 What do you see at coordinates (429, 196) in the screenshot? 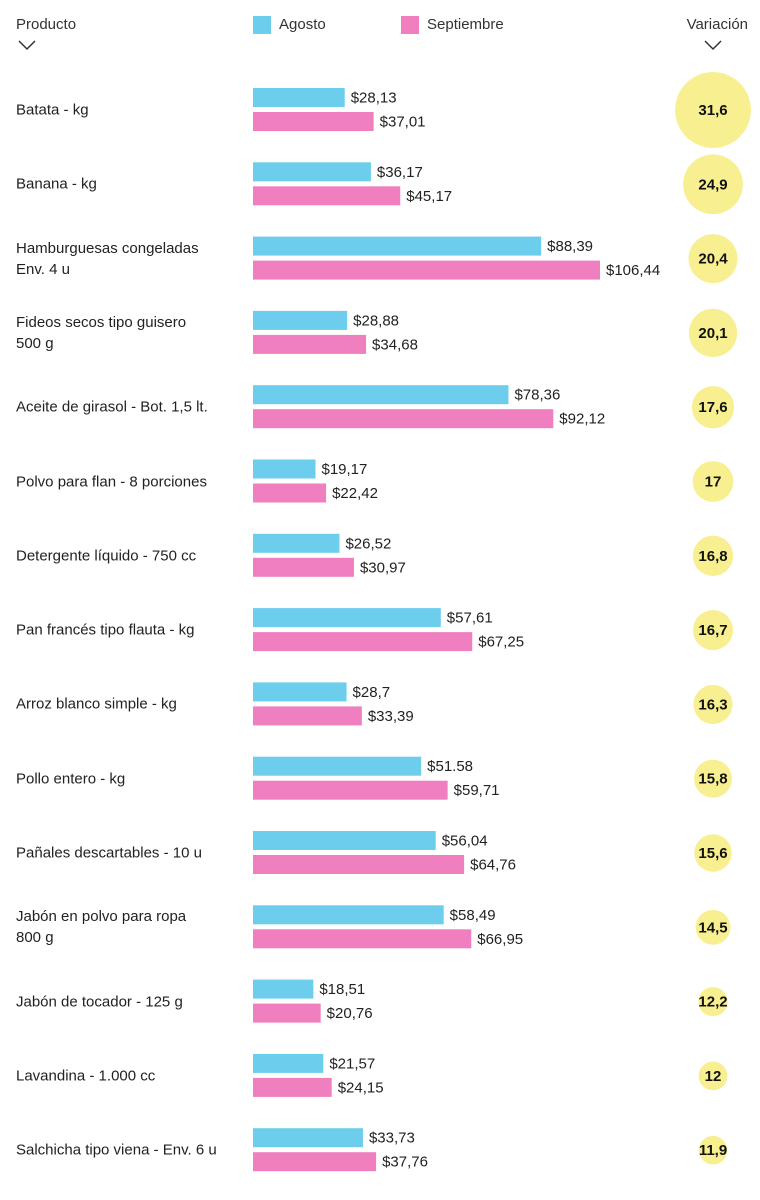
I see `value-label: $45,17` at bounding box center [429, 196].